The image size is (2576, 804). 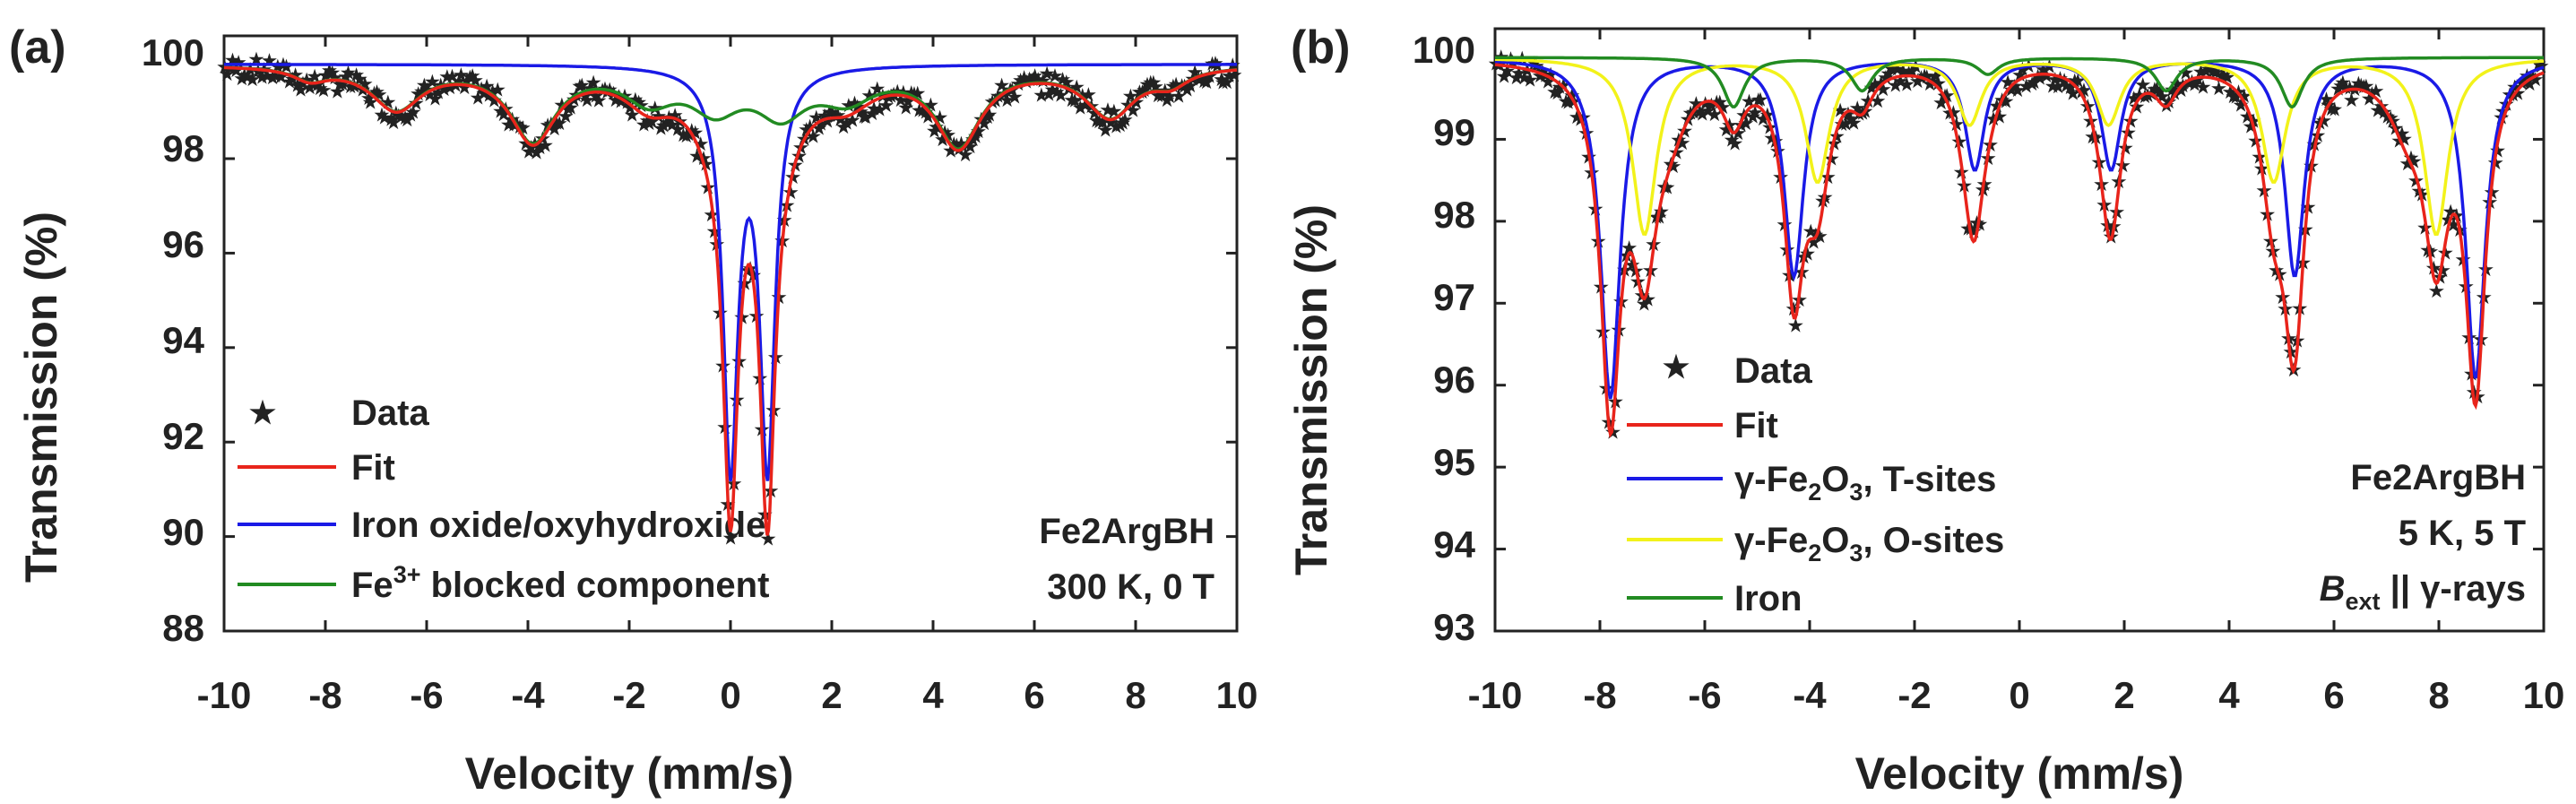 I want to click on legend-iron-label: Iron, so click(x=1768, y=598).